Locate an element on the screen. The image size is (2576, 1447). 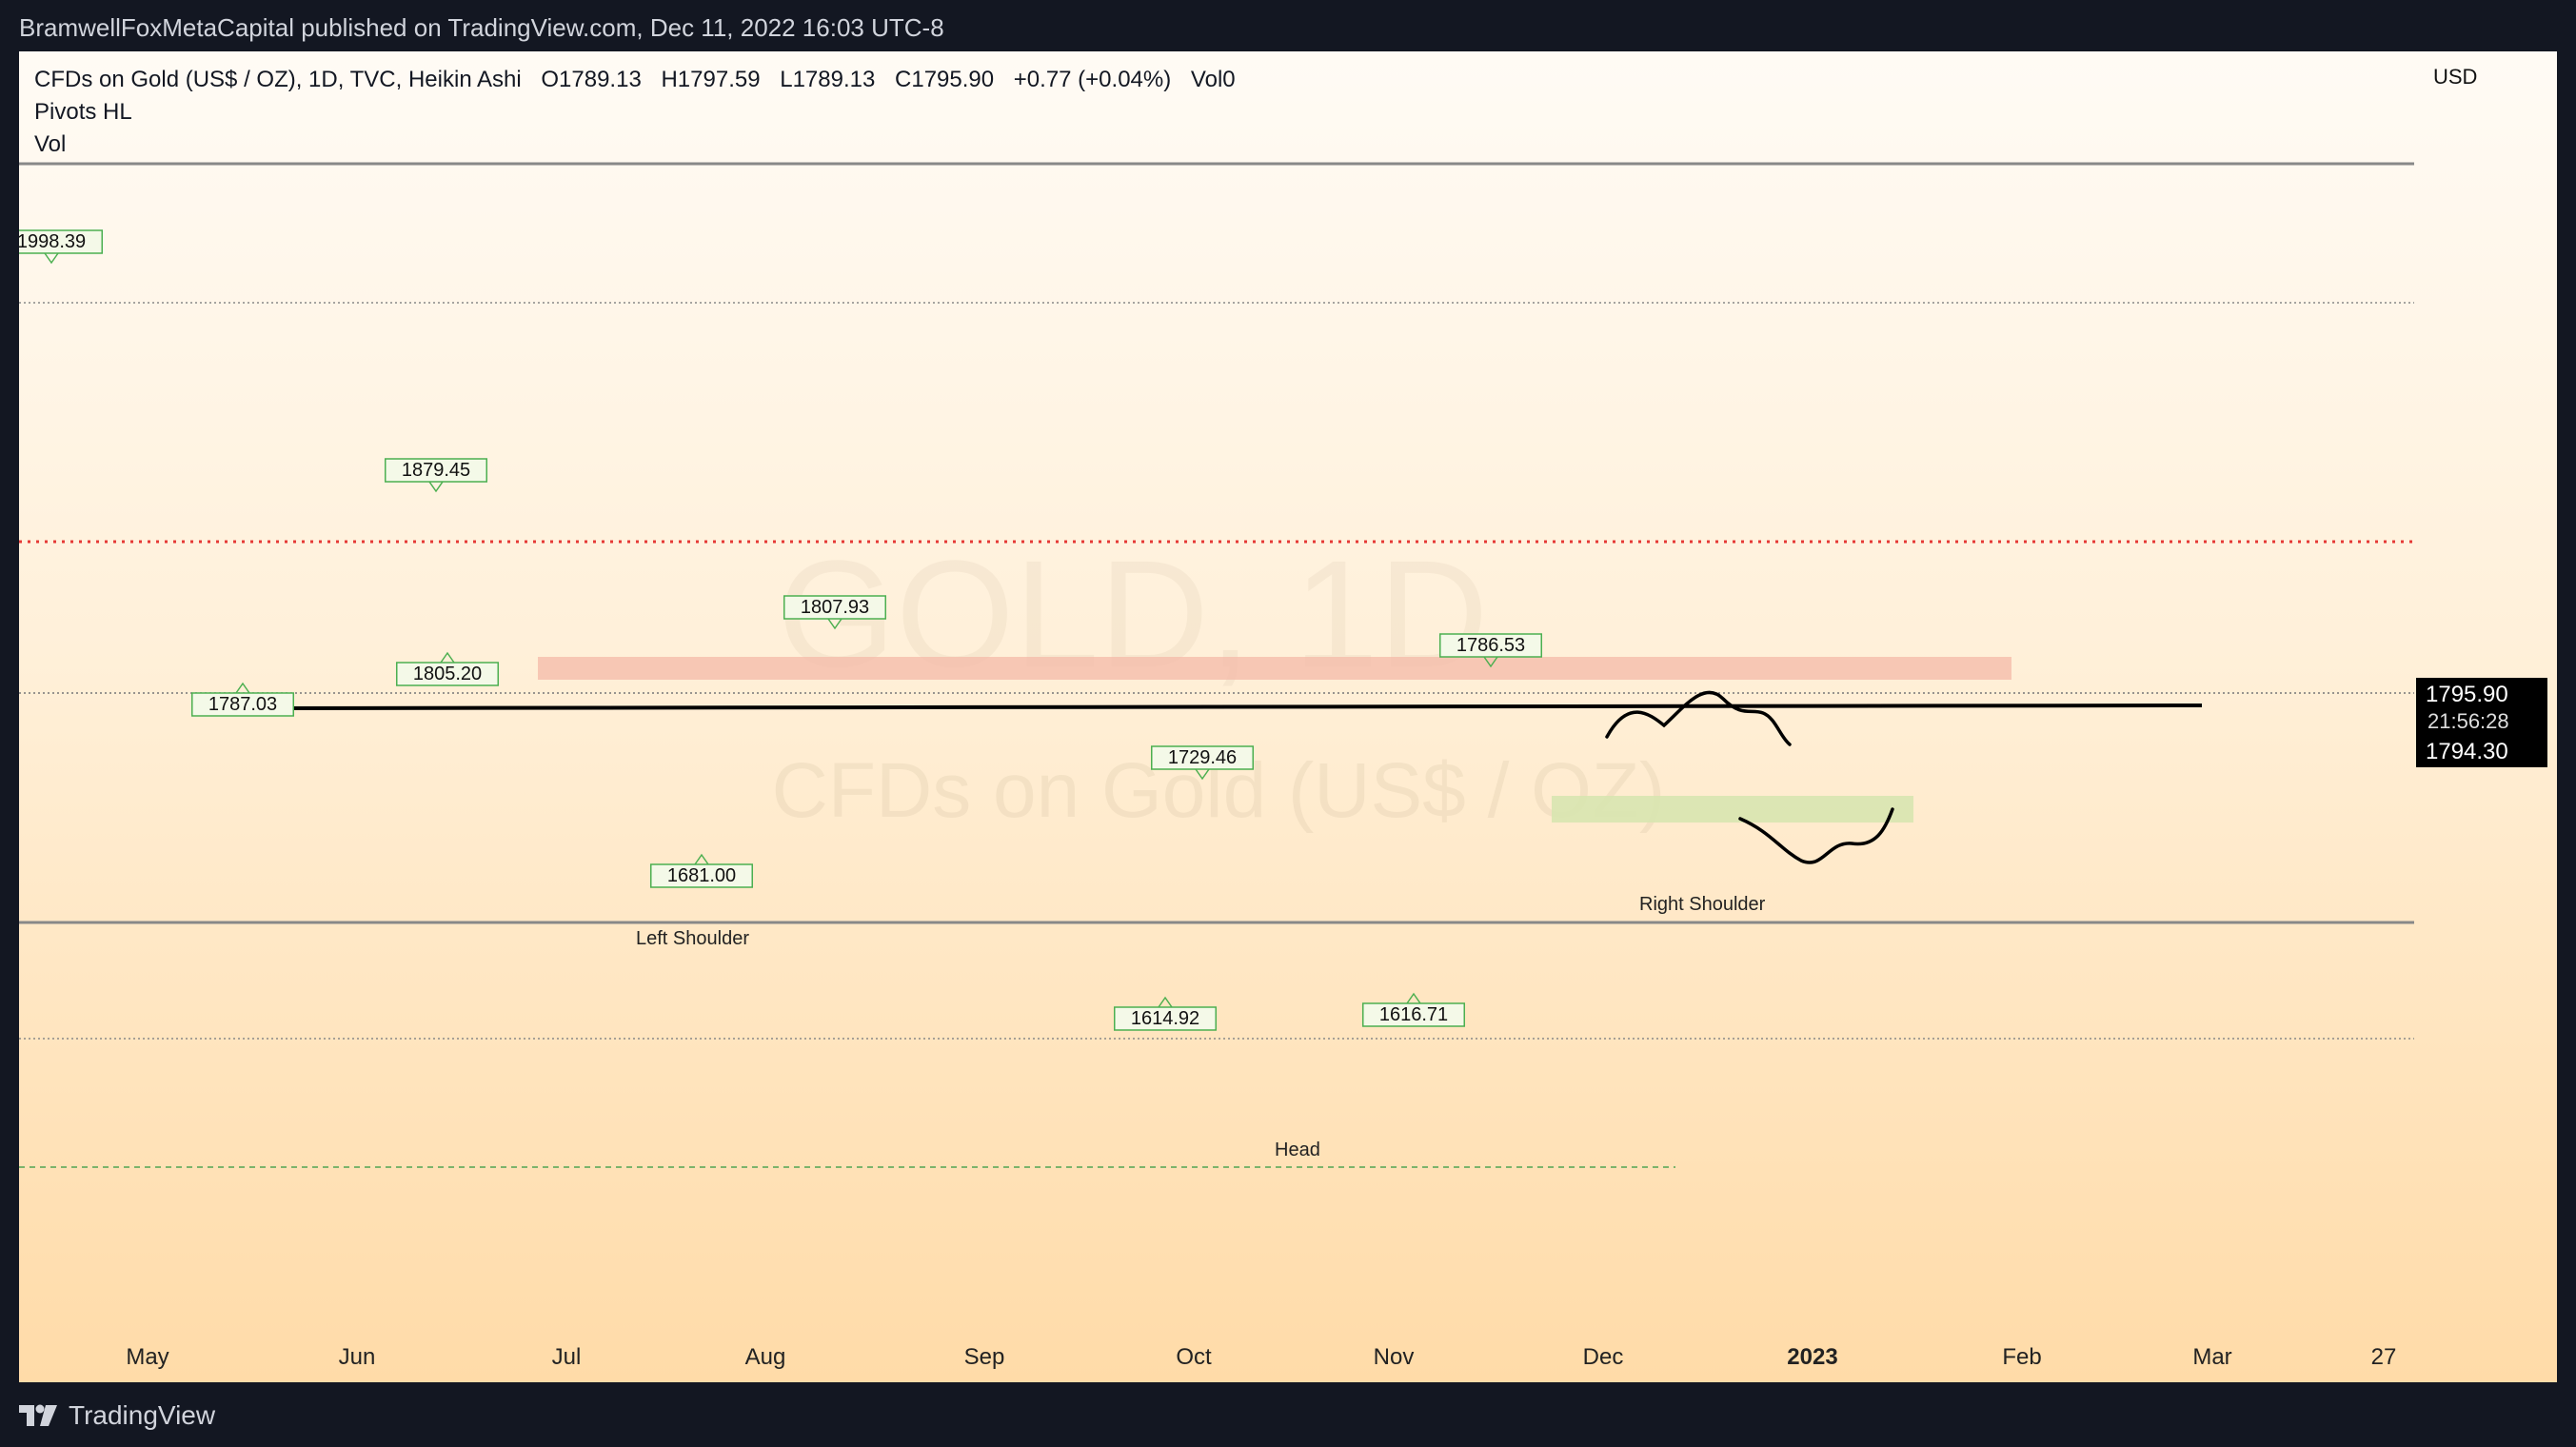
pivot-high-label: 1998.39 is located at coordinates (52, 241).